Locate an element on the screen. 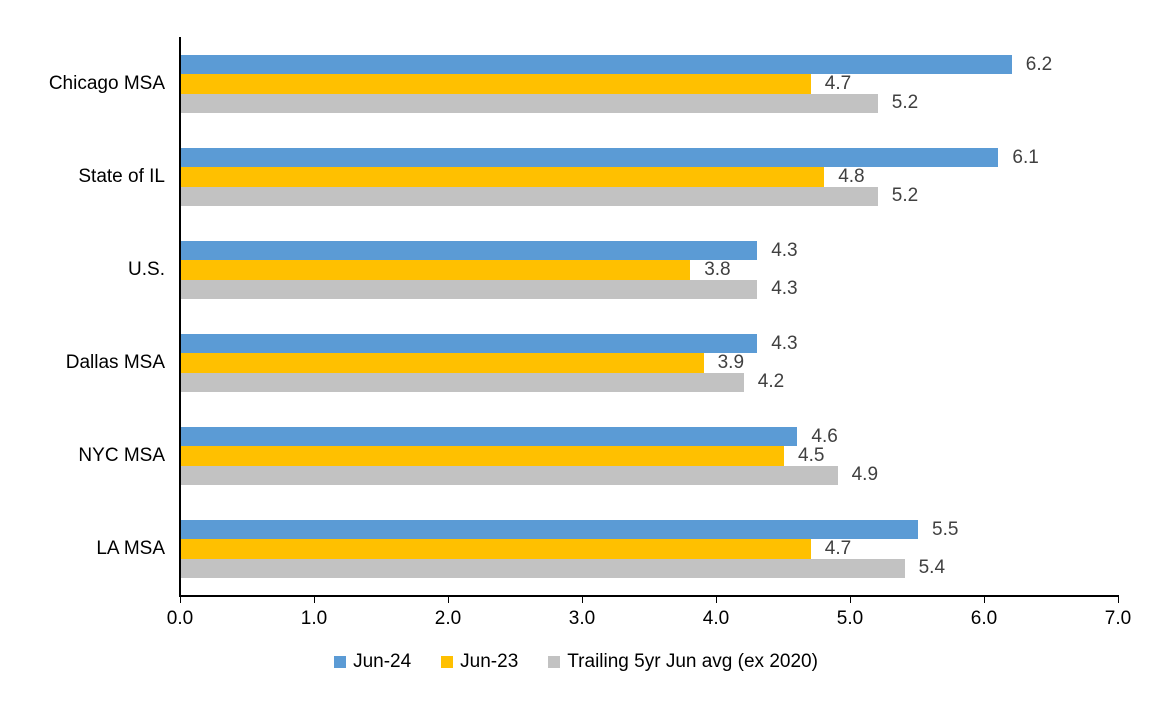  bar-value-label: 4.8 is located at coordinates (851, 176).